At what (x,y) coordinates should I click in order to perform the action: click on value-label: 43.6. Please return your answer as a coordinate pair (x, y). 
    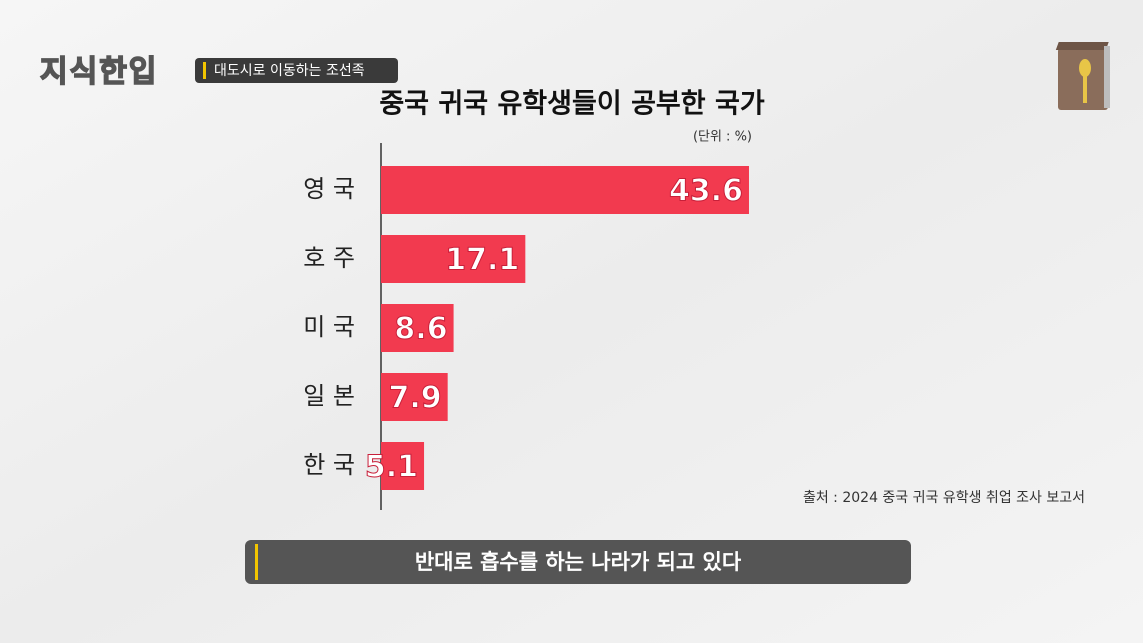
    Looking at the image, I should click on (706, 191).